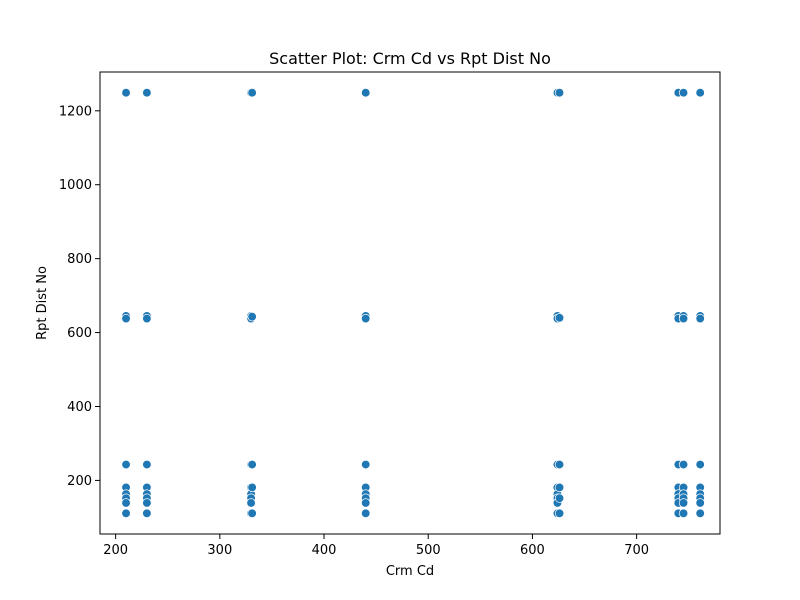 The width and height of the screenshot is (800, 600). What do you see at coordinates (115, 550) in the screenshot?
I see `x-tick-label: 200` at bounding box center [115, 550].